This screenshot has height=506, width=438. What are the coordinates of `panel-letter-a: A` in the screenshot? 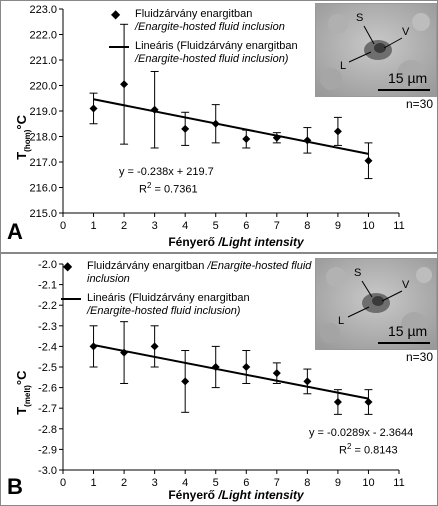 It's located at (15, 231).